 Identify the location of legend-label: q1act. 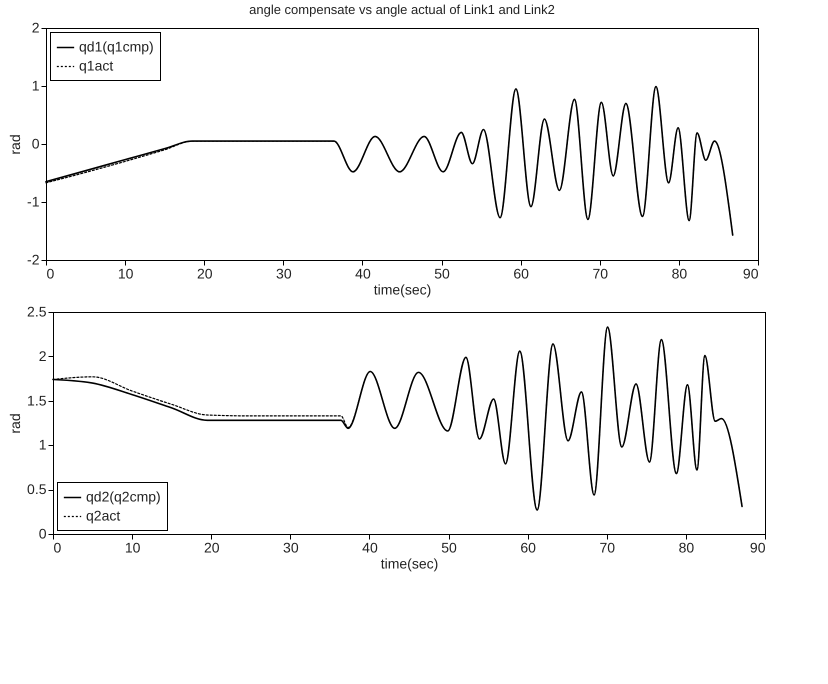
(96, 66).